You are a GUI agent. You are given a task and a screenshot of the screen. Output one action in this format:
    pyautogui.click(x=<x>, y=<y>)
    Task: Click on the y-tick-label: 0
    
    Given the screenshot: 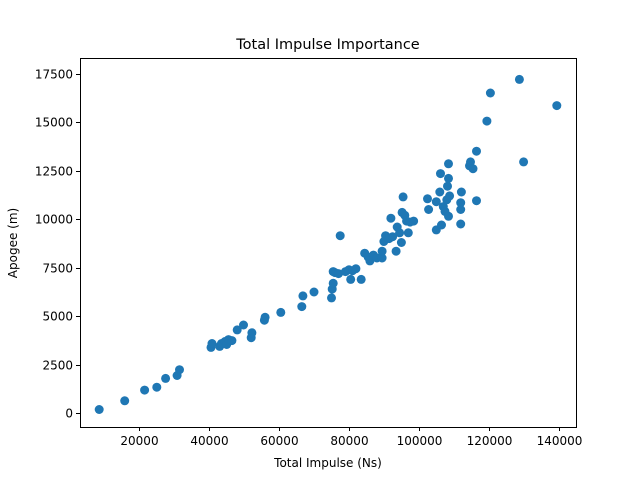 What is the action you would take?
    pyautogui.click(x=69, y=414)
    